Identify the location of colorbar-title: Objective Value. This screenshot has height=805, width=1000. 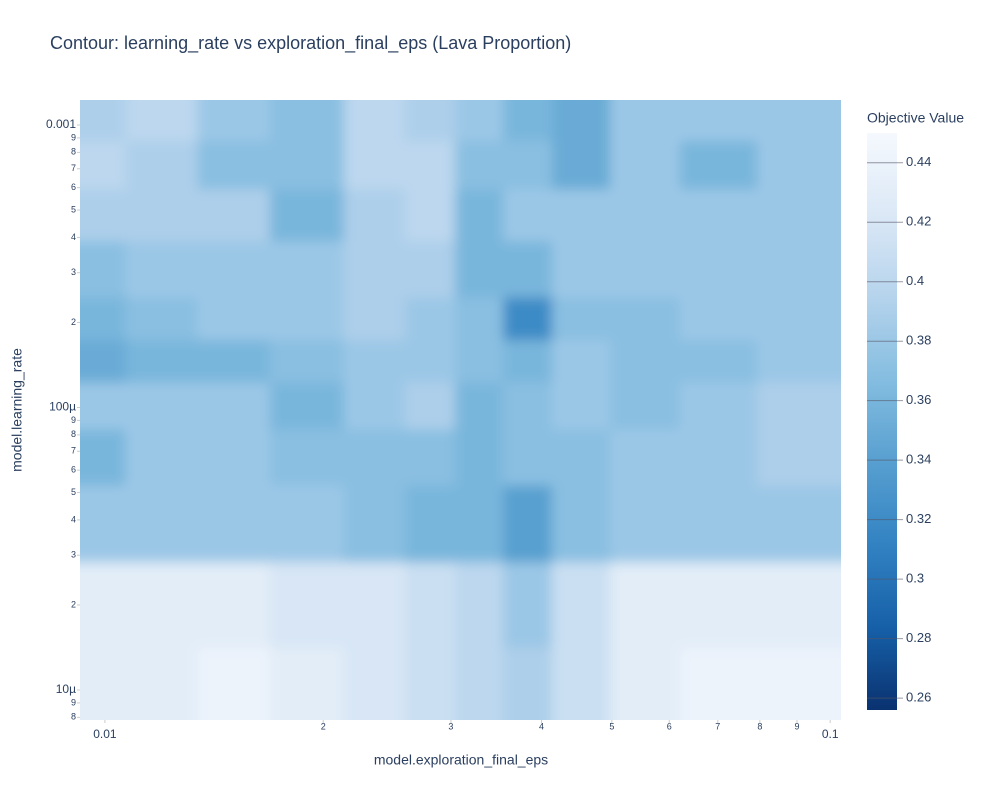
(915, 118).